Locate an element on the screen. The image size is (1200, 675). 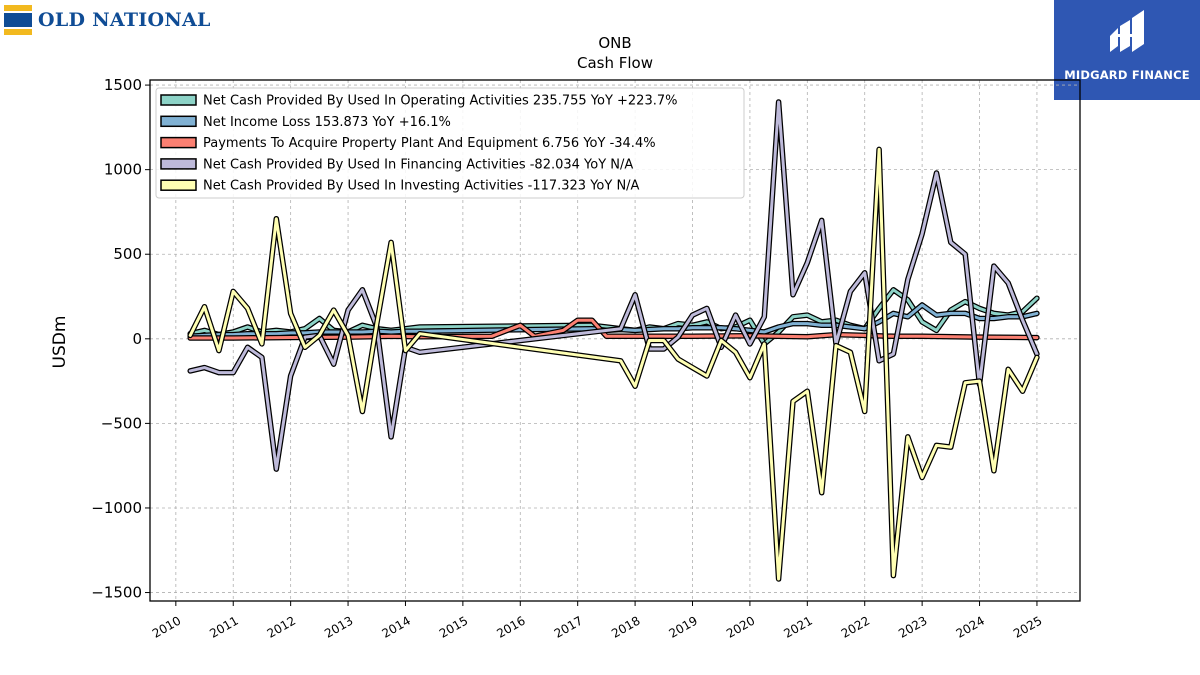
y-tick-label: 1000 is located at coordinates (123, 170).